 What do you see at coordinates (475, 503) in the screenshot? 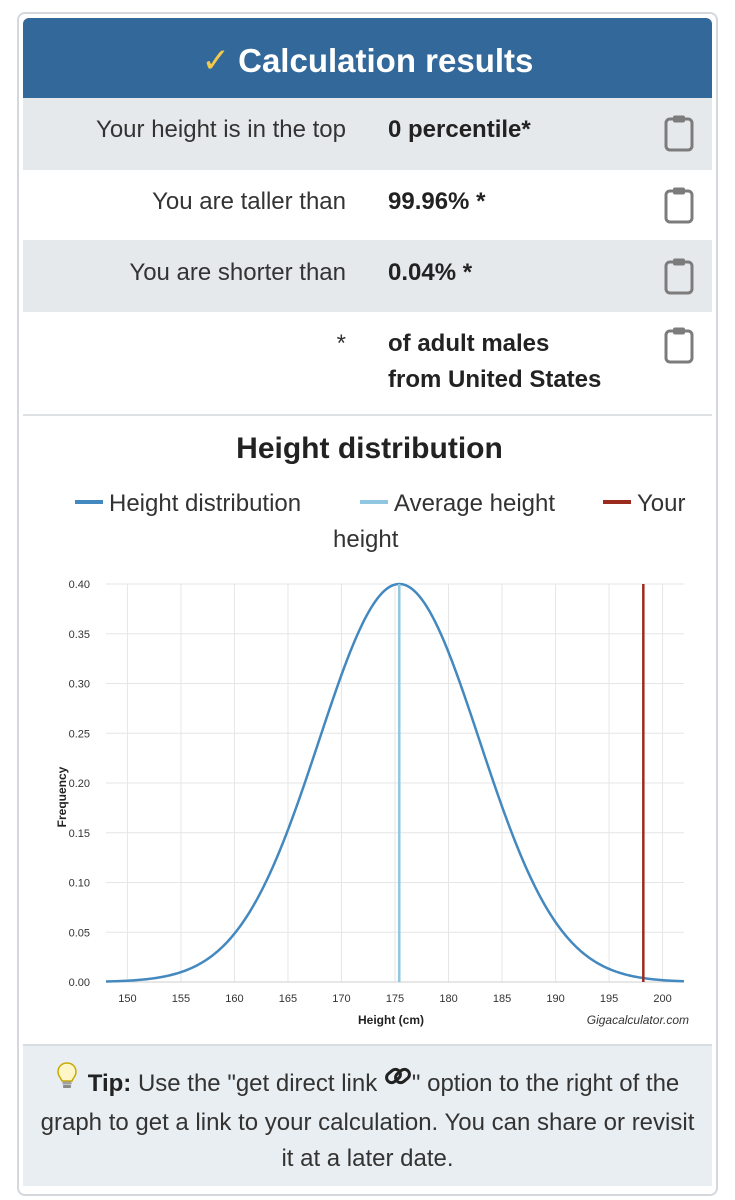
I see `legend-label: Average height` at bounding box center [475, 503].